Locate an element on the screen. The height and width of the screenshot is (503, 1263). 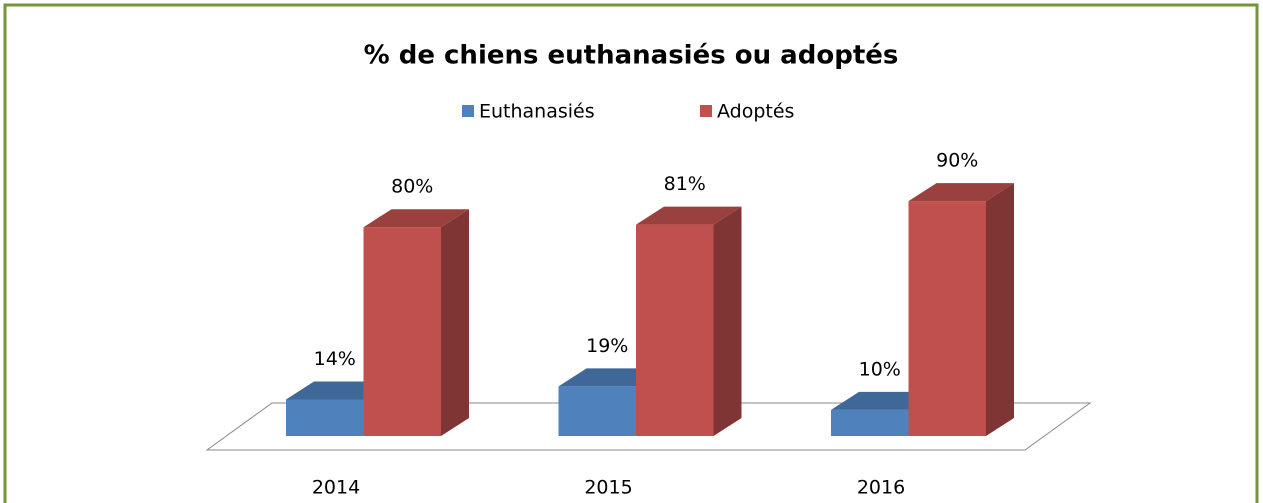
data-label: 14% is located at coordinates (335, 359).